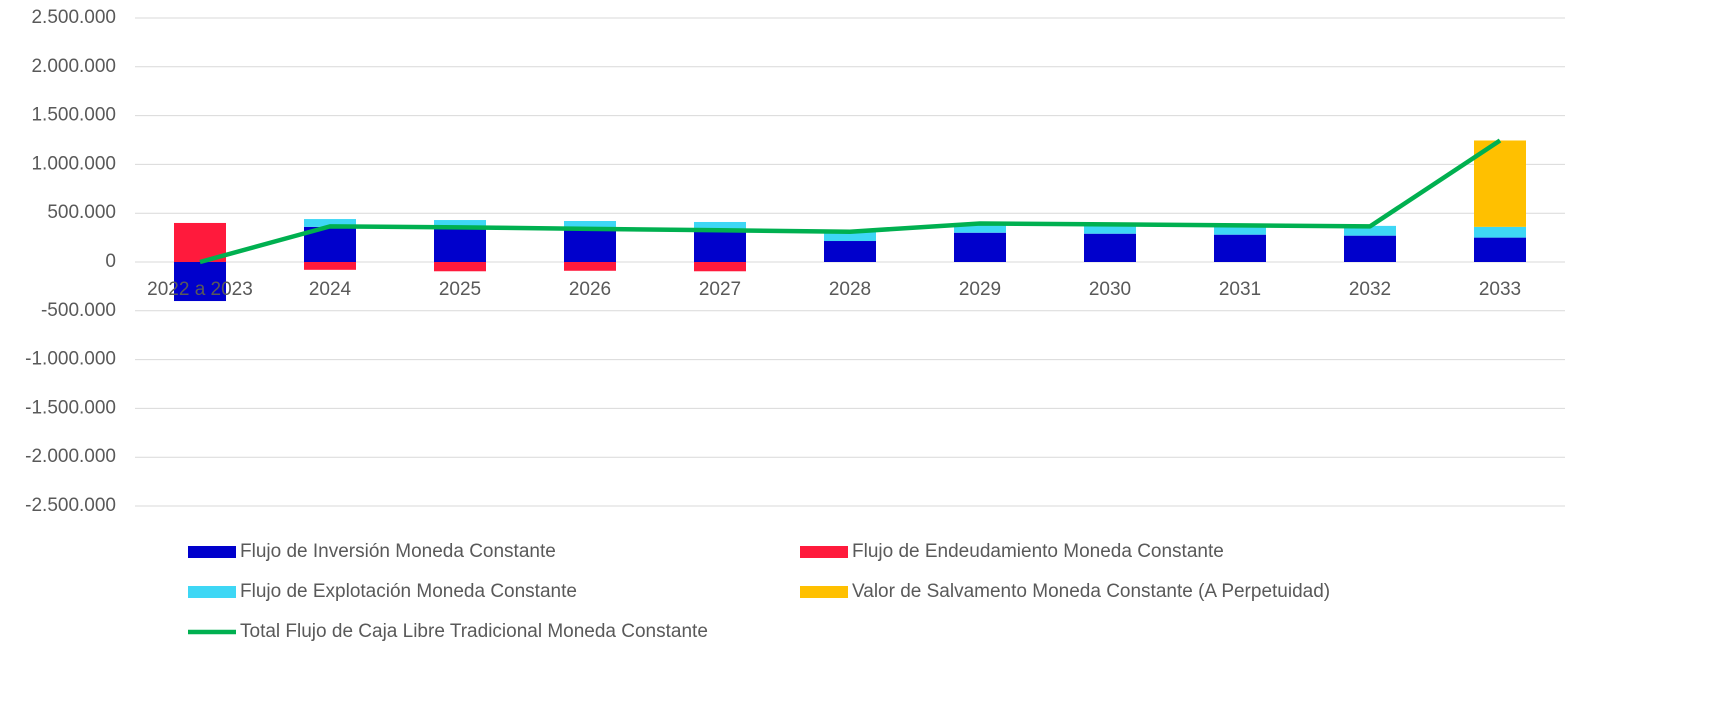 This screenshot has width=1719, height=708. Describe the element at coordinates (720, 289) in the screenshot. I see `x-tick-label: 2027` at that location.